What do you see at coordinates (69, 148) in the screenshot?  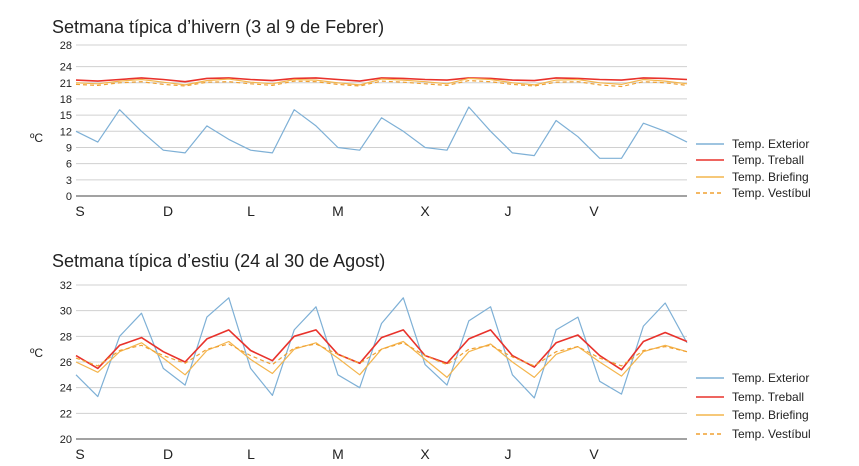 I see `y-tick-label: 9` at bounding box center [69, 148].